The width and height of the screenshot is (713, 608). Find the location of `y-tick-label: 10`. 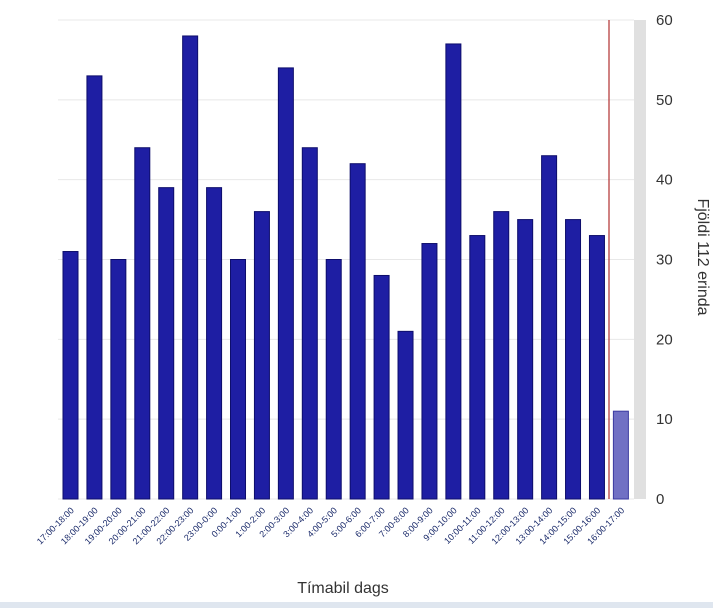

y-tick-label: 10 is located at coordinates (664, 419).